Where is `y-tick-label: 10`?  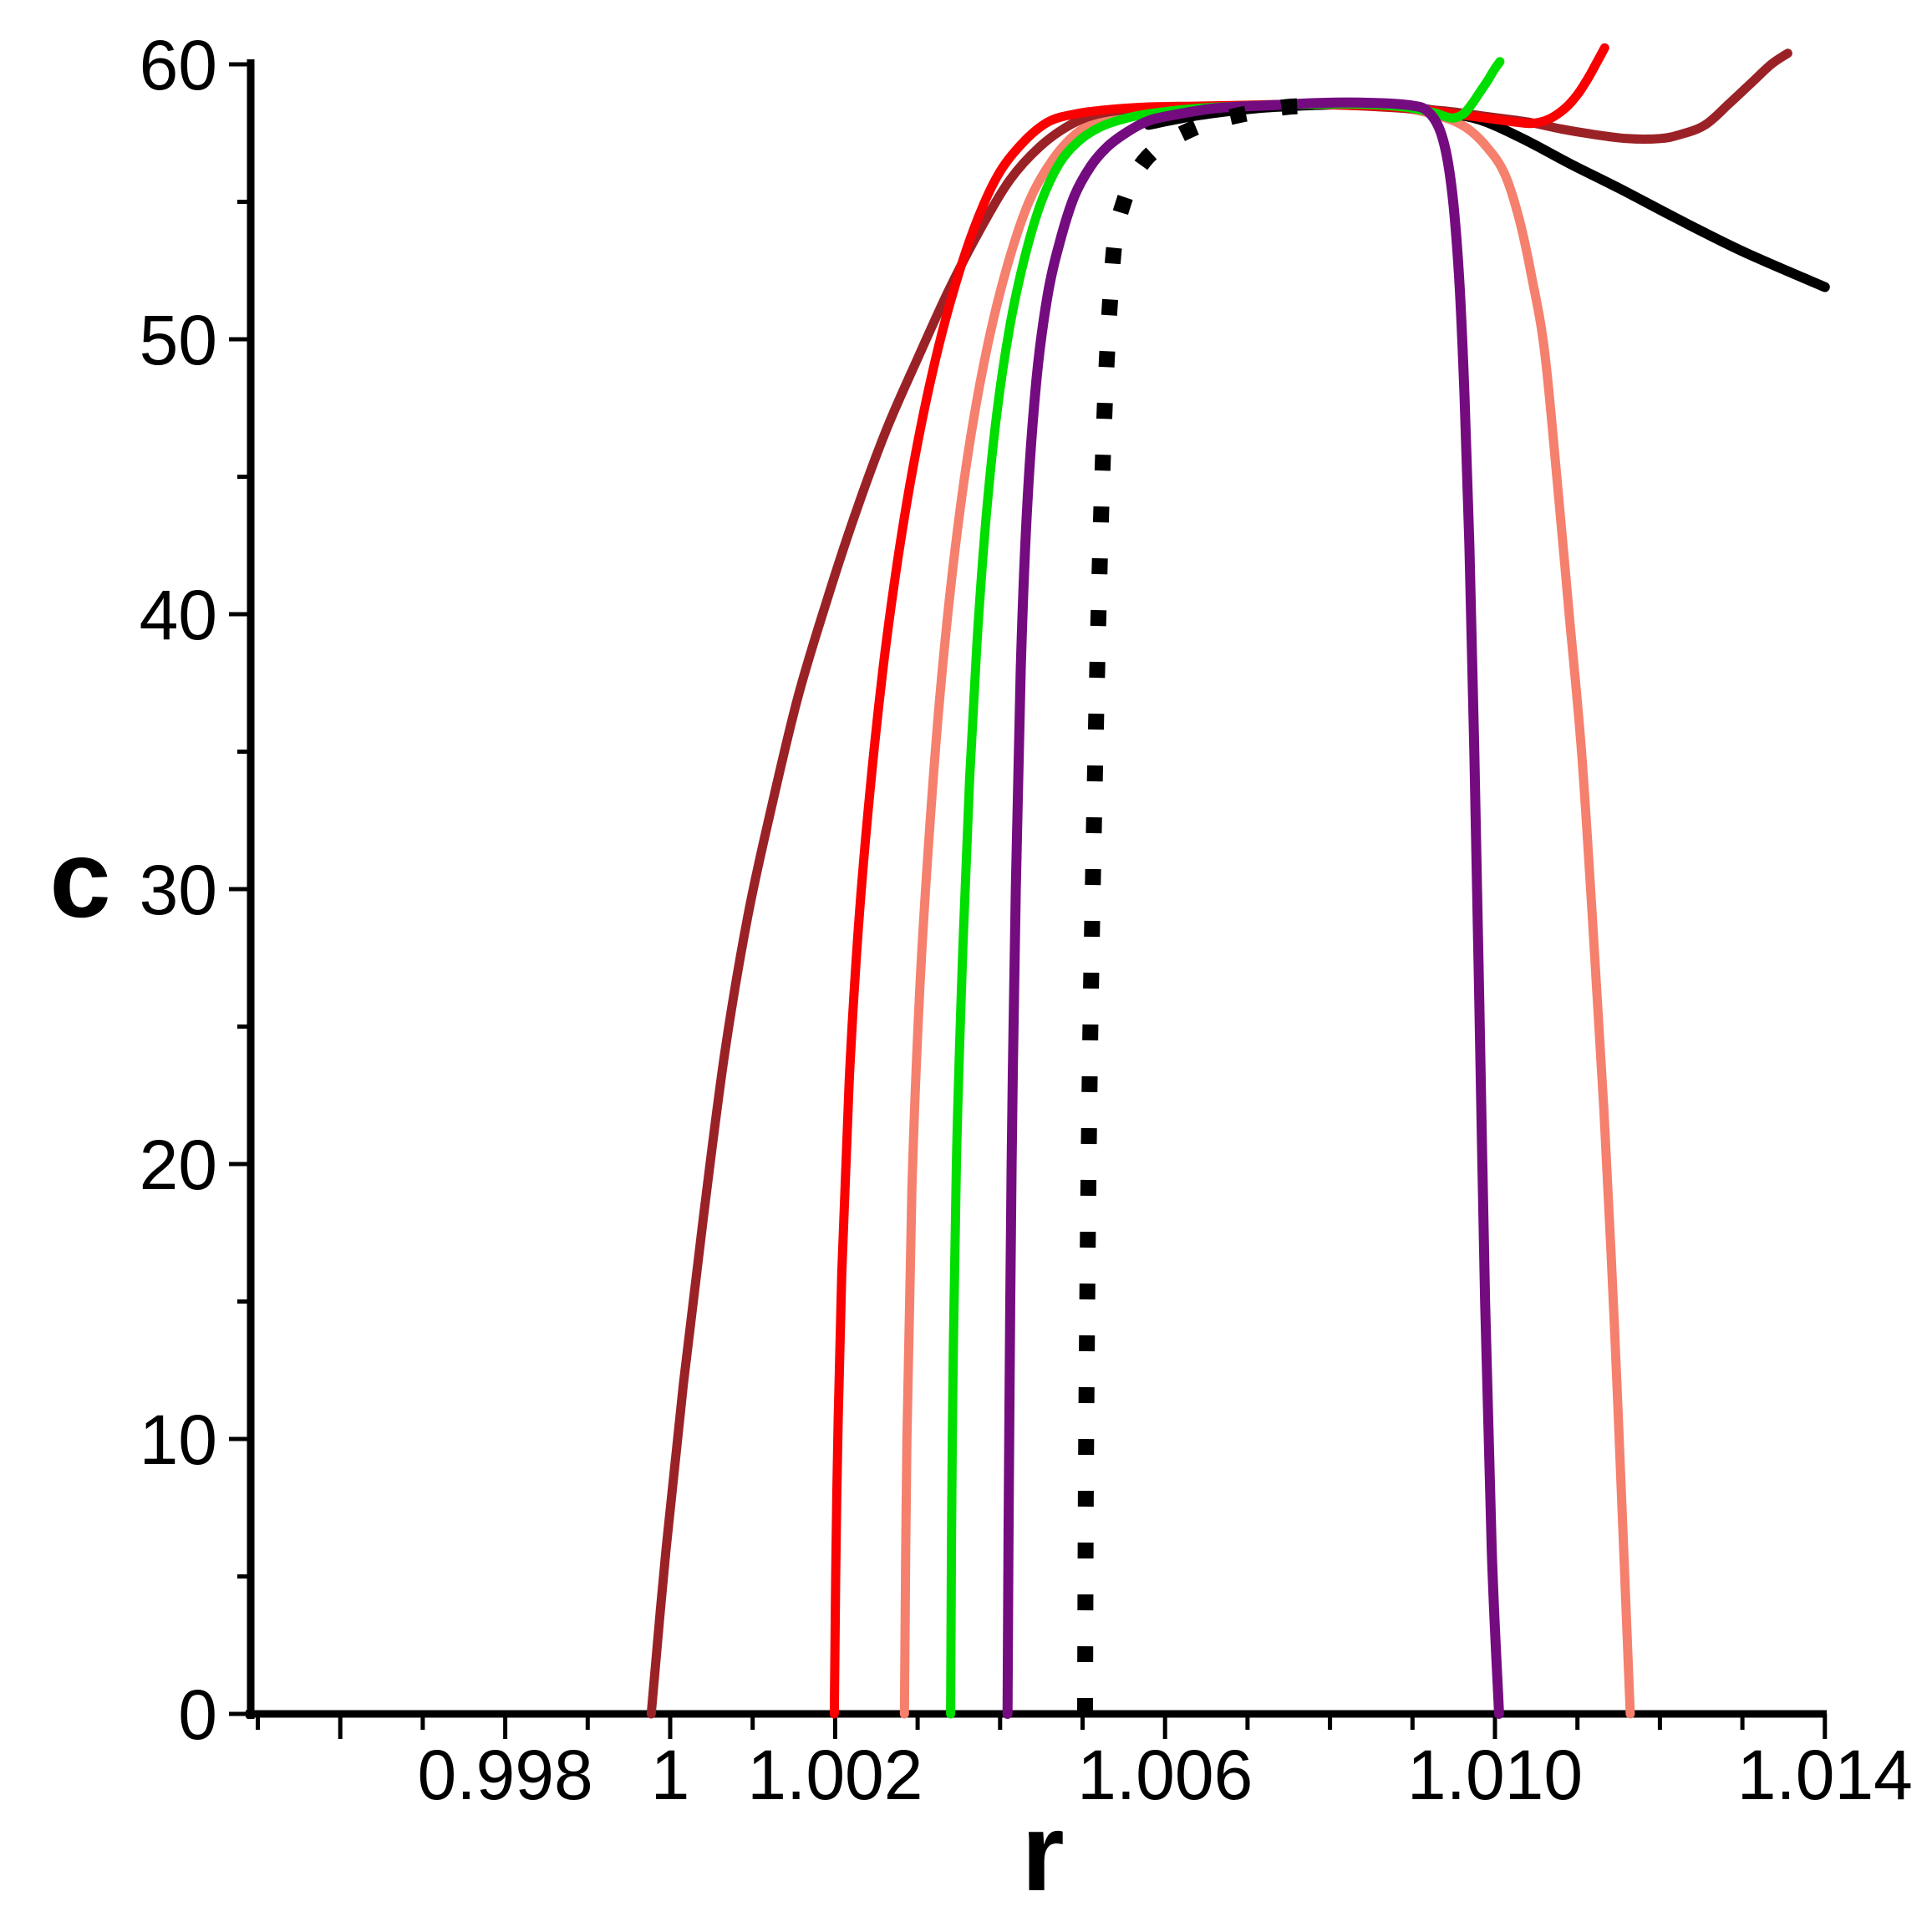 y-tick-label: 10 is located at coordinates (178, 1440).